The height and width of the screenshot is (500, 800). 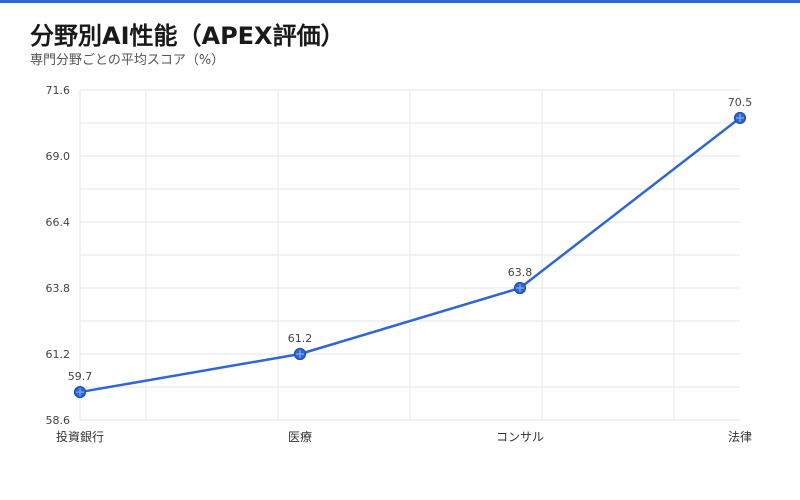 What do you see at coordinates (127, 60) in the screenshot?
I see `chart-subtitle: 専門分野ごとの平均スコア（%）` at bounding box center [127, 60].